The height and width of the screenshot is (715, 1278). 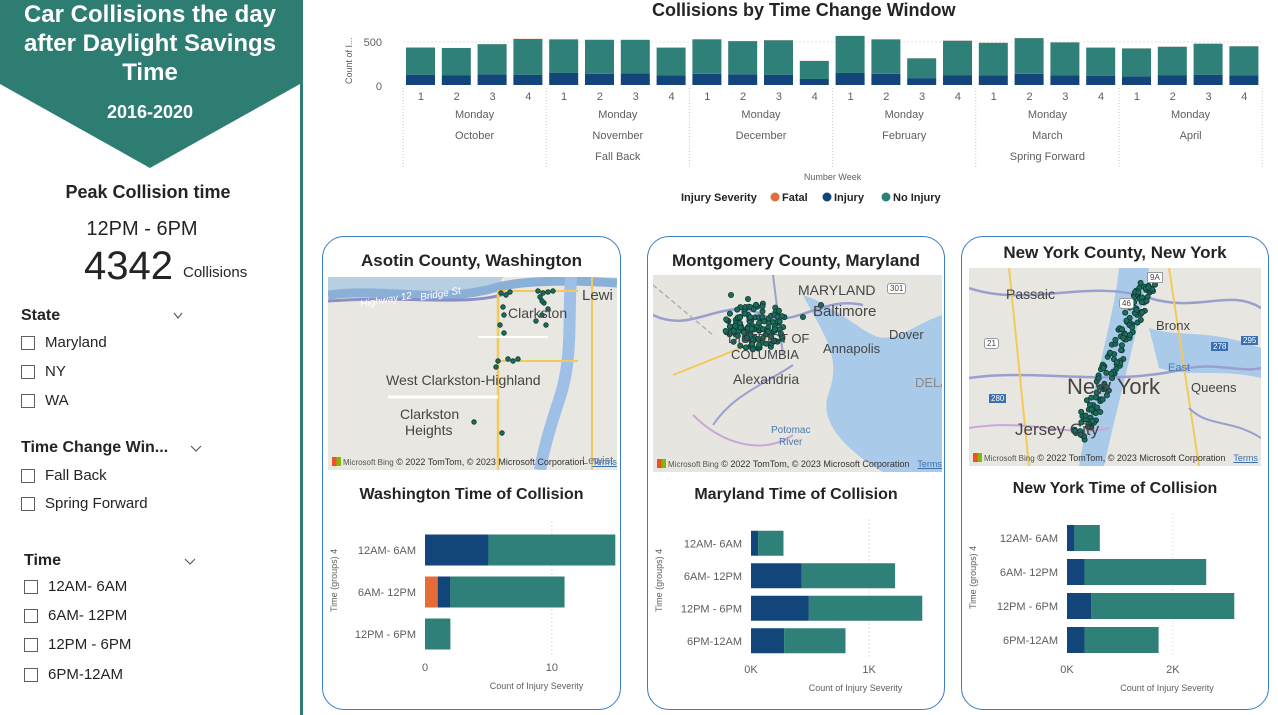 I want to click on x-tick-label: Monday, so click(x=475, y=115).